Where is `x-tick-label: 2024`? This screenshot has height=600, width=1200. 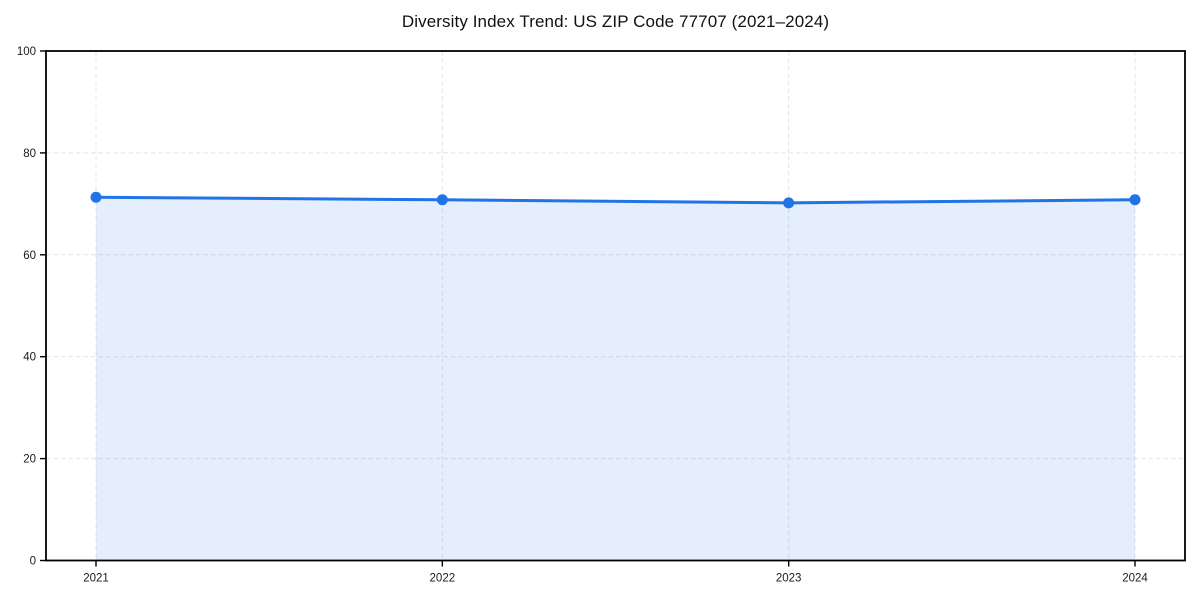 x-tick-label: 2024 is located at coordinates (1135, 579).